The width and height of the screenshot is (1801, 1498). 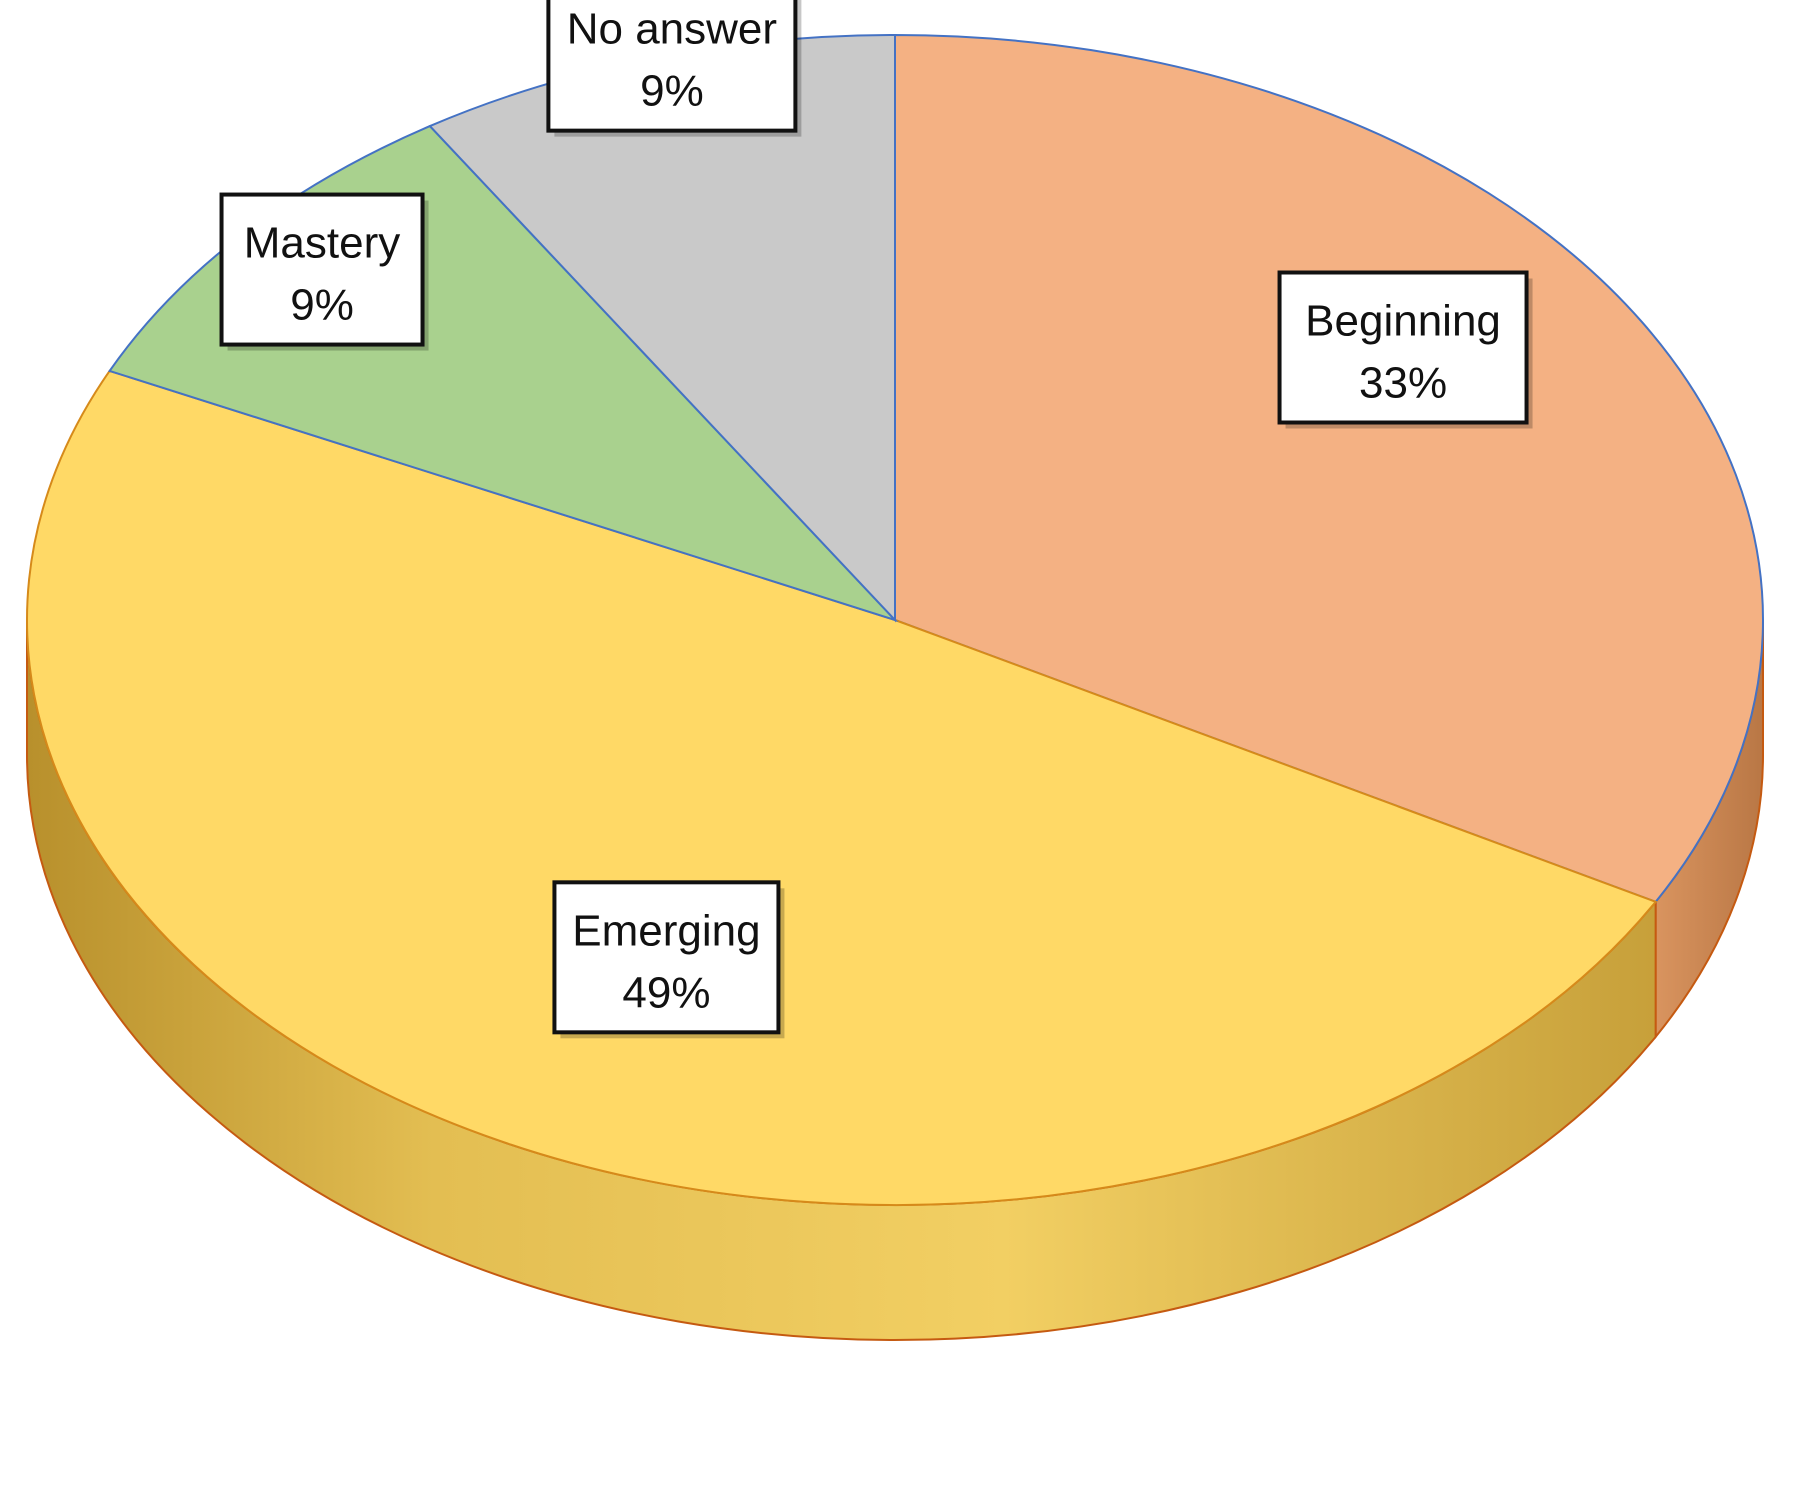 What do you see at coordinates (666, 992) in the screenshot?
I see `slice-label-value: 49%` at bounding box center [666, 992].